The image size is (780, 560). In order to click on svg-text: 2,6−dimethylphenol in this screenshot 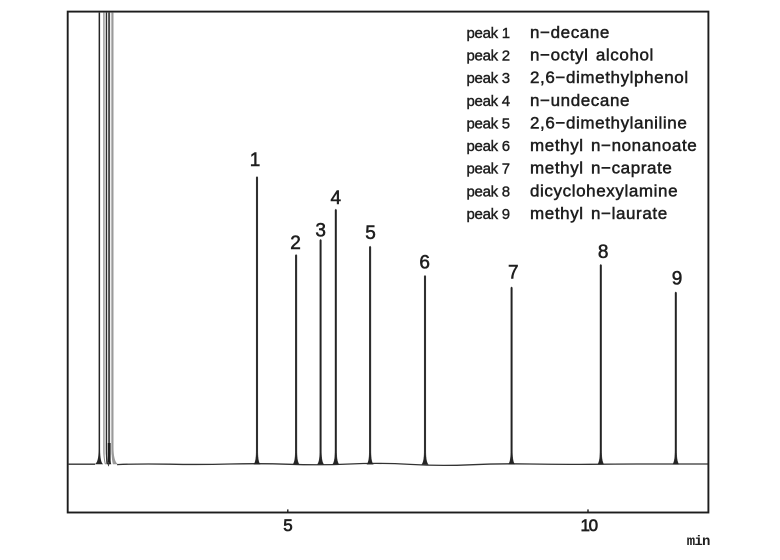, I will do `click(609, 77)`.